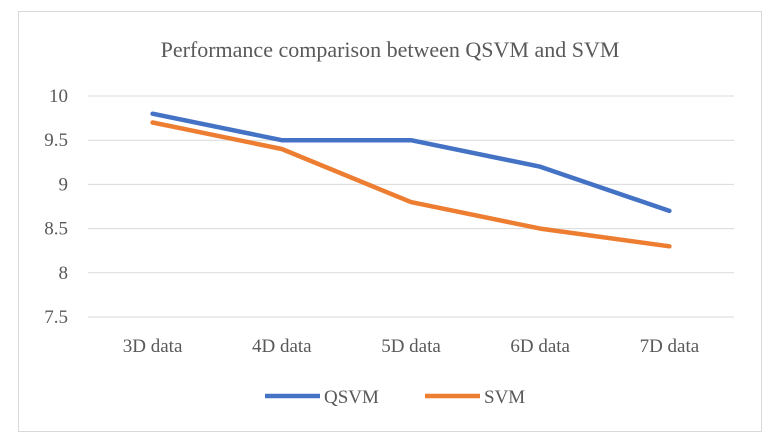  Describe the element at coordinates (58, 96) in the screenshot. I see `y-tick-label: 10` at that location.